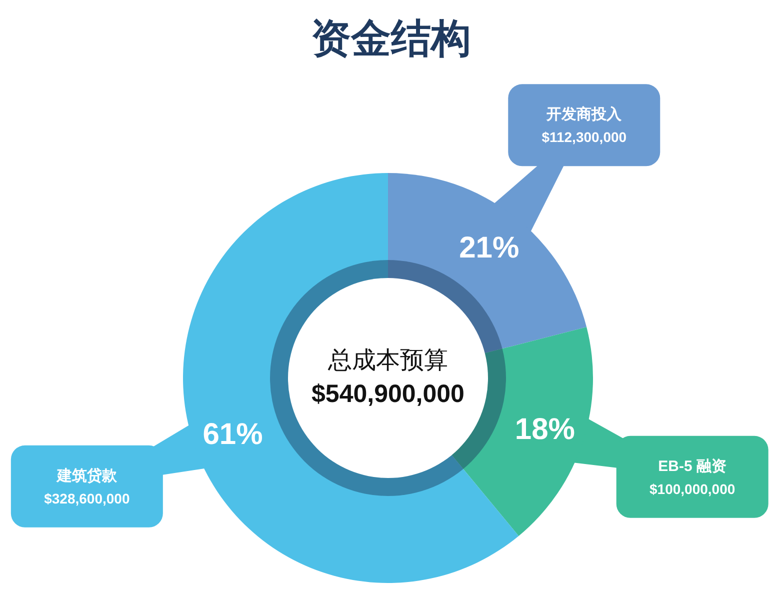  Describe the element at coordinates (232, 434) in the screenshot. I see `data-label: 61%` at that location.